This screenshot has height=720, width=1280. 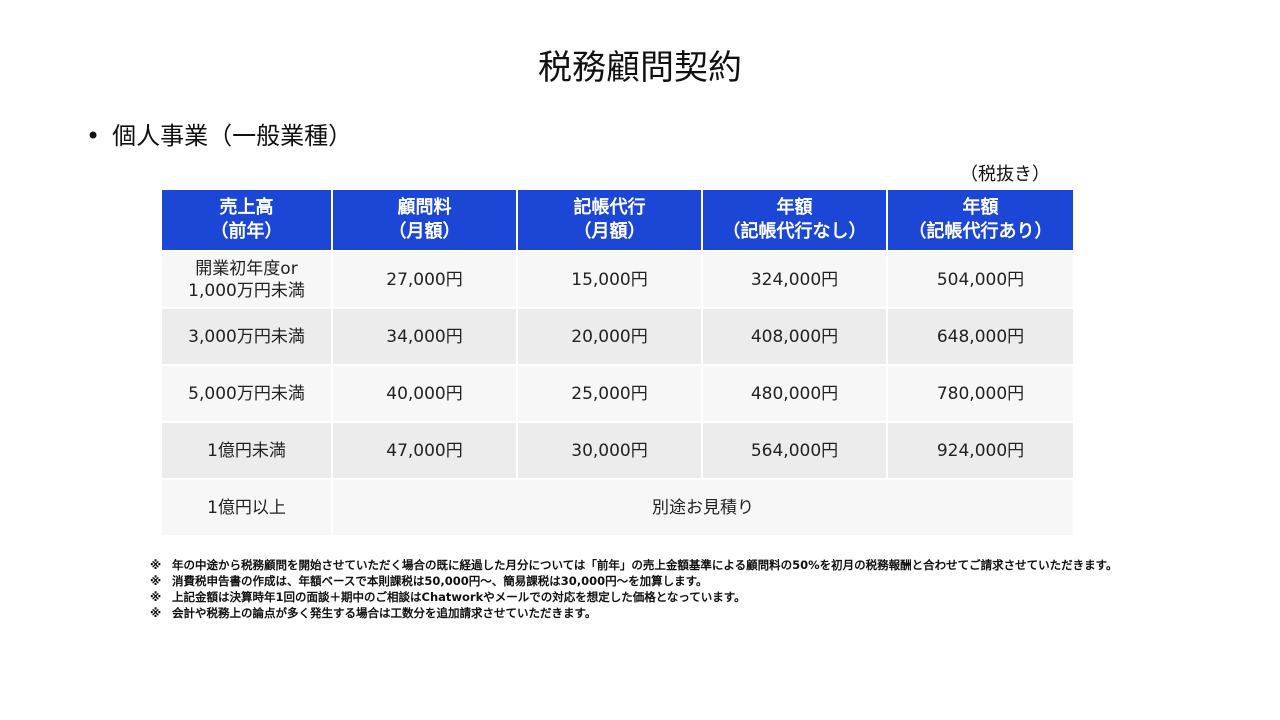 What do you see at coordinates (384, 613) in the screenshot?
I see `note-text: 会計や税務上の論点が多く発生する場合は工数分を追加請求させていただきます。` at bounding box center [384, 613].